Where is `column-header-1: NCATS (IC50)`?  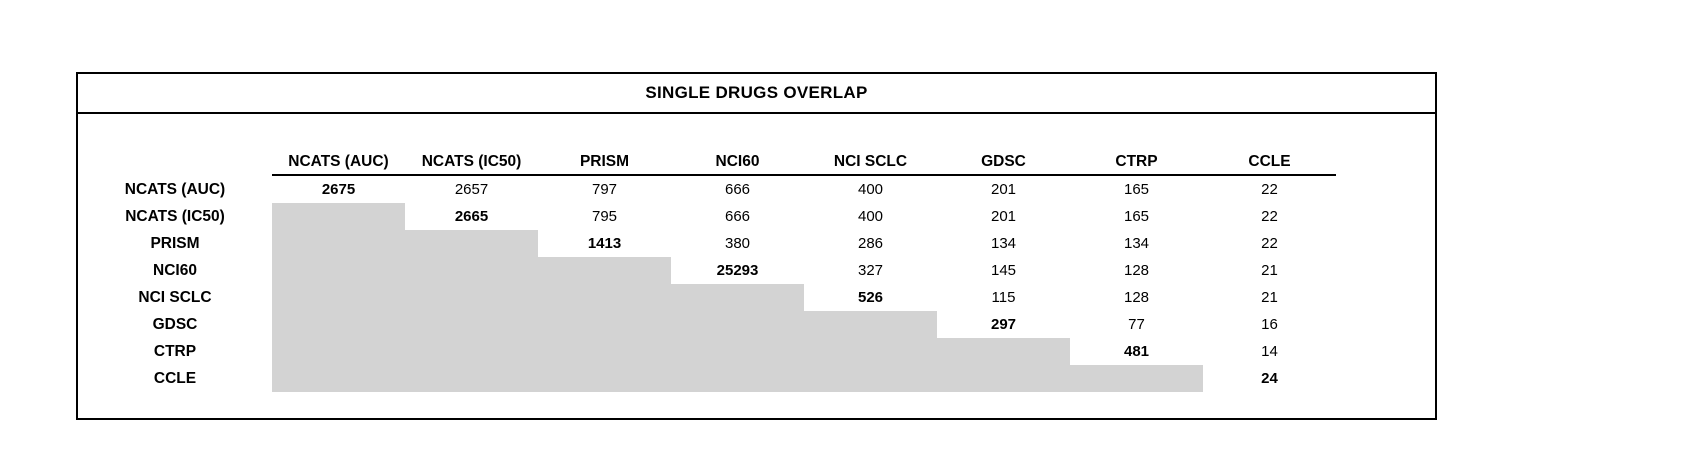
column-header-1: NCATS (IC50) is located at coordinates (471, 163).